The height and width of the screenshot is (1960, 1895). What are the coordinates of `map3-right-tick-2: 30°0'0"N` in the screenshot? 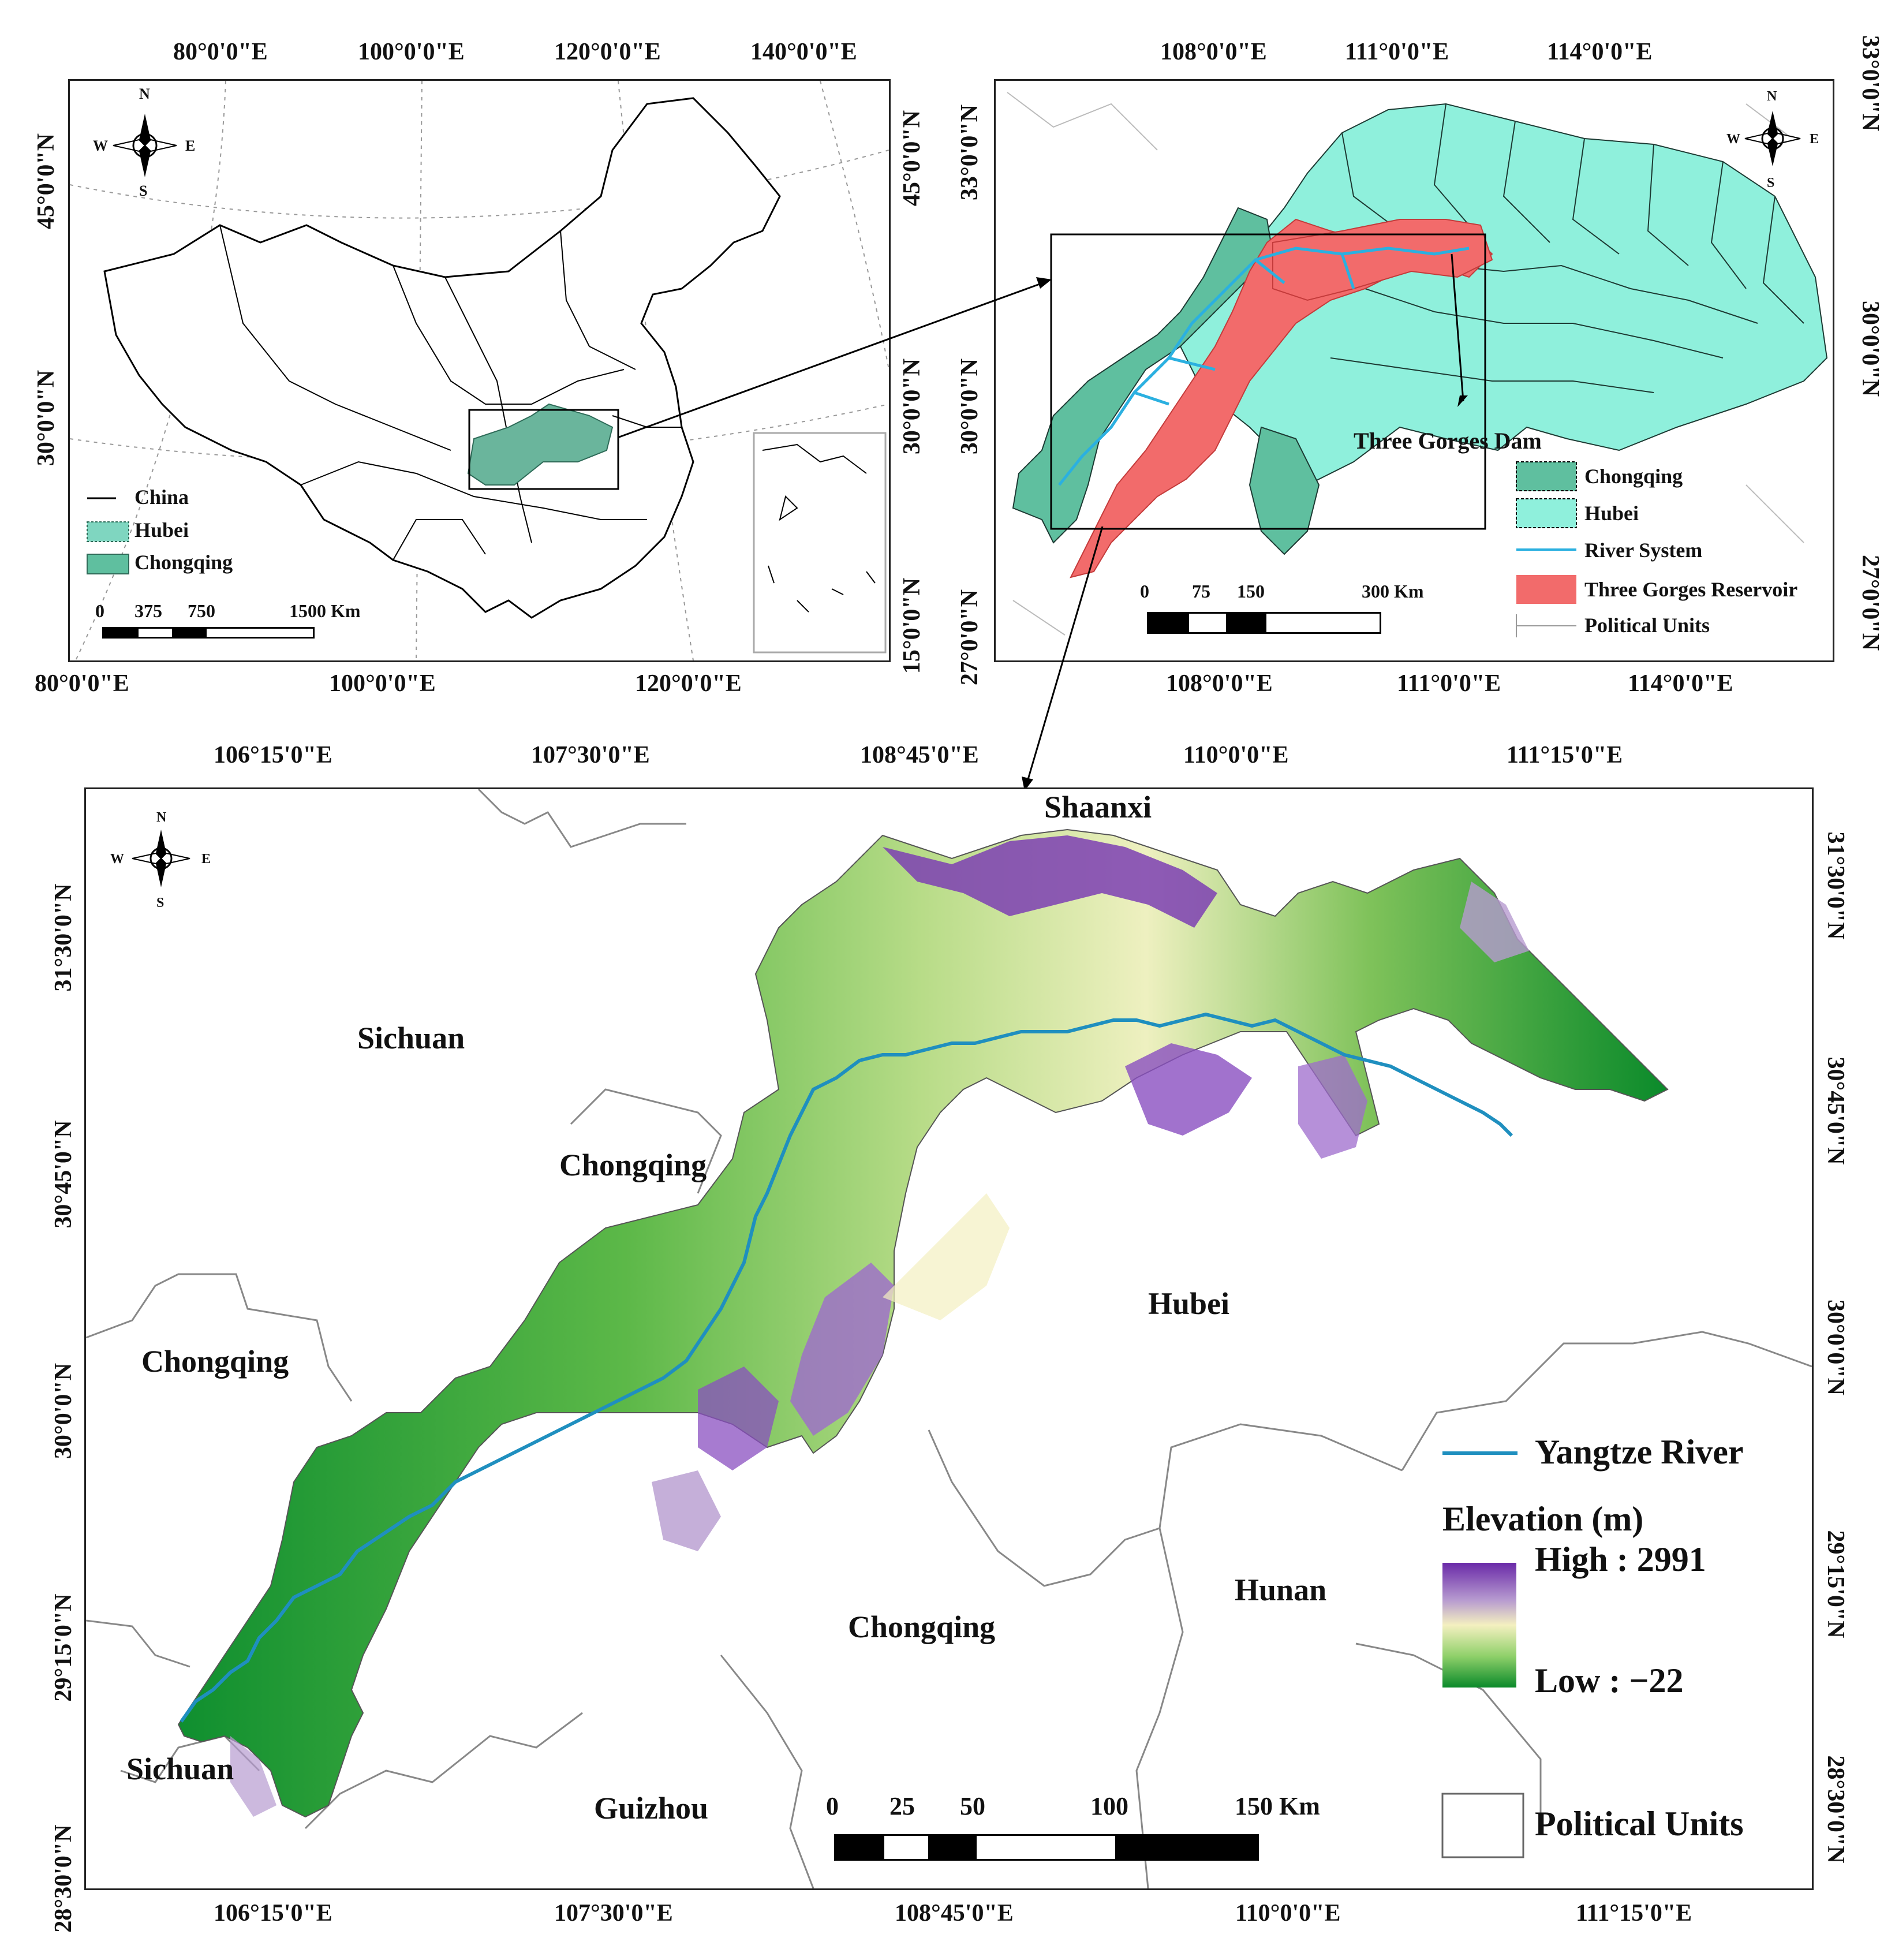 It's located at (1835, 1347).